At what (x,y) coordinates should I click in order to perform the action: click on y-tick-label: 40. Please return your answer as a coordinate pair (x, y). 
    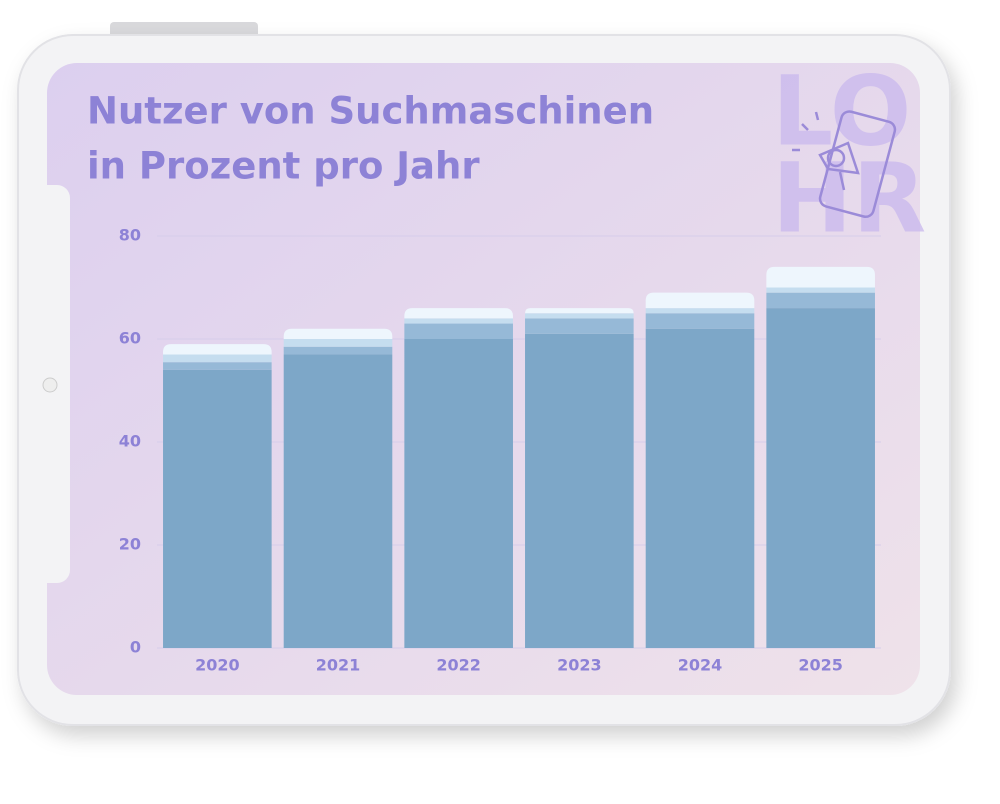
    Looking at the image, I should click on (130, 441).